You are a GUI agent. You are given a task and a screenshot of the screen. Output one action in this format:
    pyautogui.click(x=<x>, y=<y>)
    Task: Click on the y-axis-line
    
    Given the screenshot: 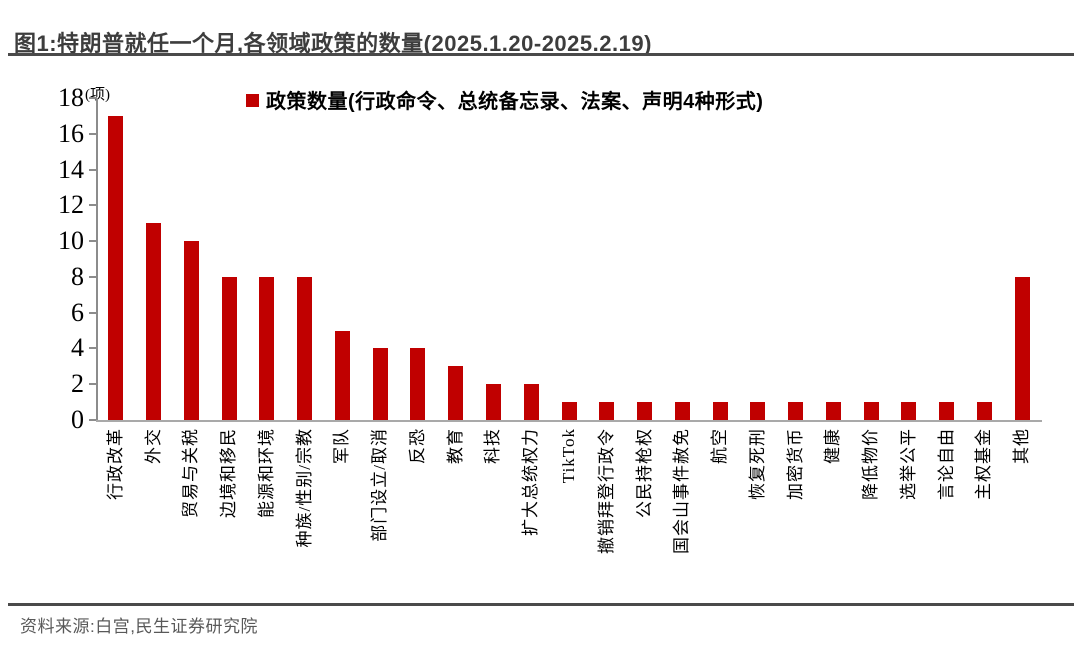 What is the action you would take?
    pyautogui.click(x=97, y=259)
    